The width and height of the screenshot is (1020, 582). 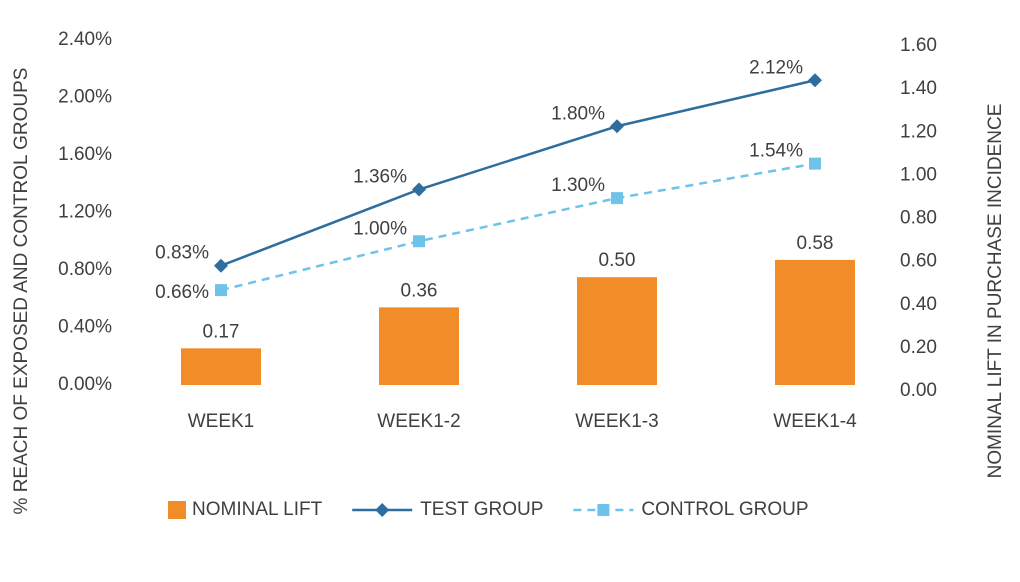 I want to click on y2-tick-label: 1.60, so click(x=918, y=45).